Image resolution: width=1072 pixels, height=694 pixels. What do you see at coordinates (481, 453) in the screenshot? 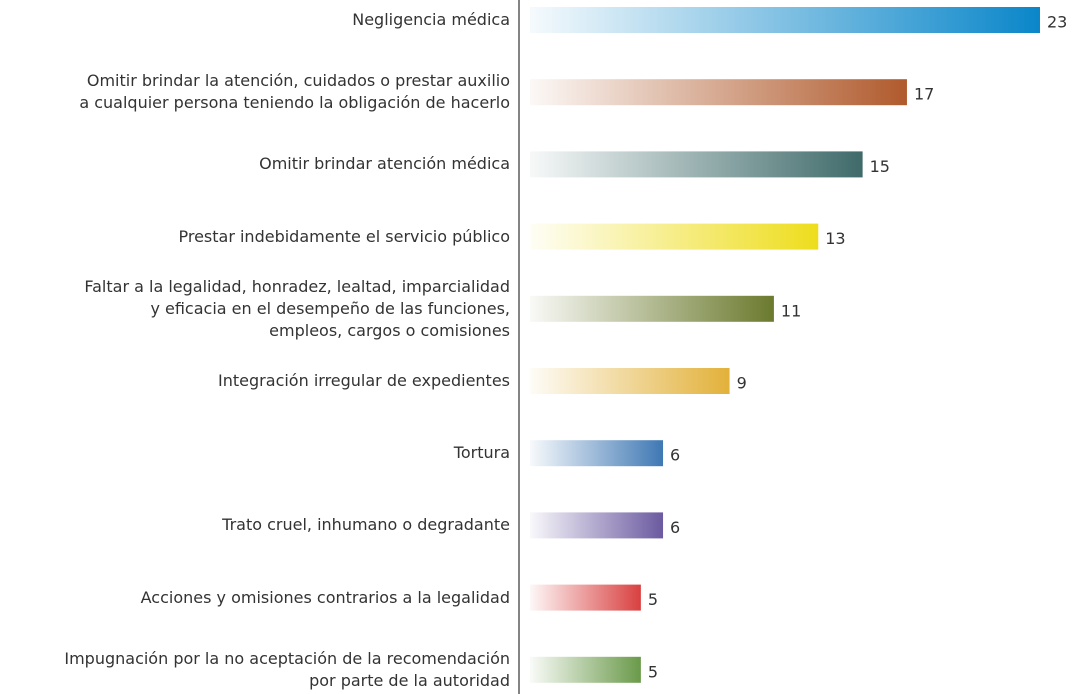
I see `category-label: Tortura` at bounding box center [481, 453].